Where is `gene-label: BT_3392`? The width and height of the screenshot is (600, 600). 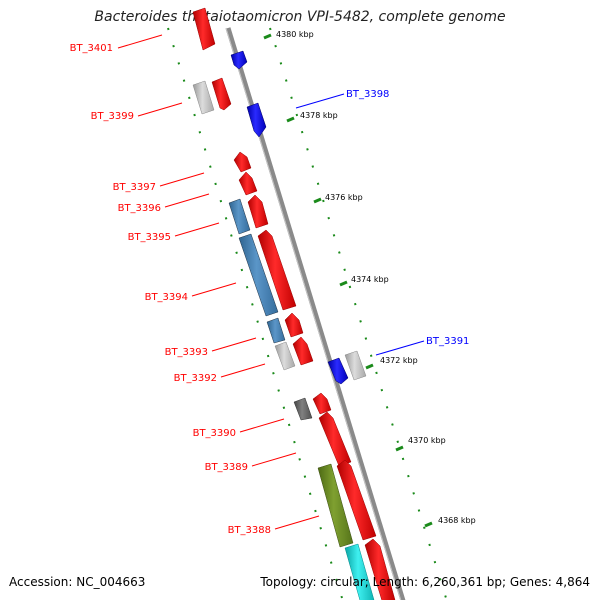
gene-label: BT_3392 is located at coordinates (195, 378).